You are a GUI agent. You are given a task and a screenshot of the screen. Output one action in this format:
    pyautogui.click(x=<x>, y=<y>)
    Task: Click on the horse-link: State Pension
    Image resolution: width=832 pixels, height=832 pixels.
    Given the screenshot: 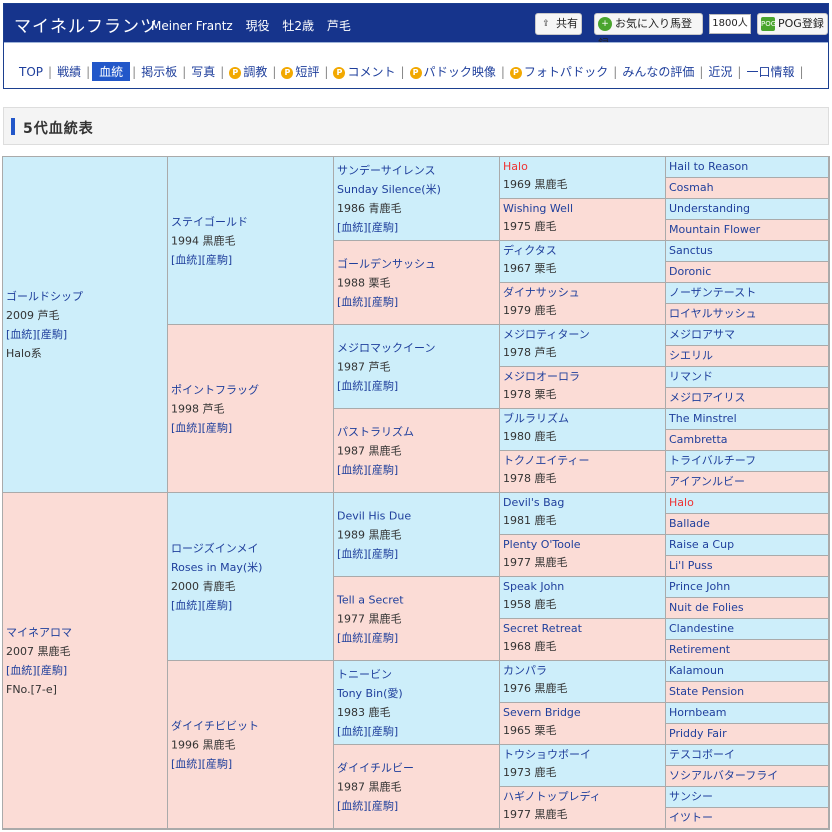 What is the action you would take?
    pyautogui.click(x=707, y=691)
    